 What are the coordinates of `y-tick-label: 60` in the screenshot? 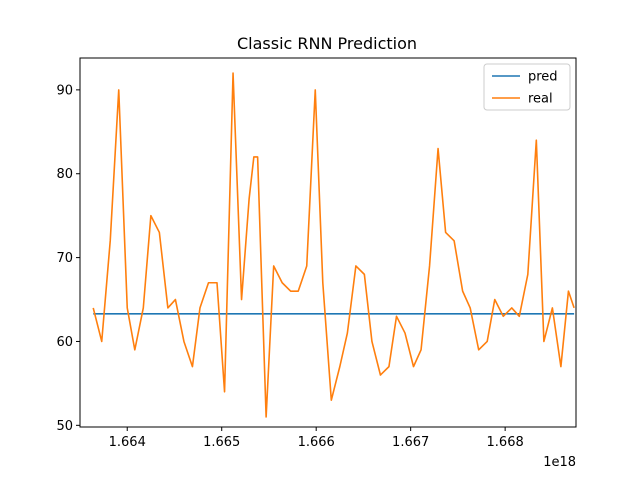 It's located at (64, 342).